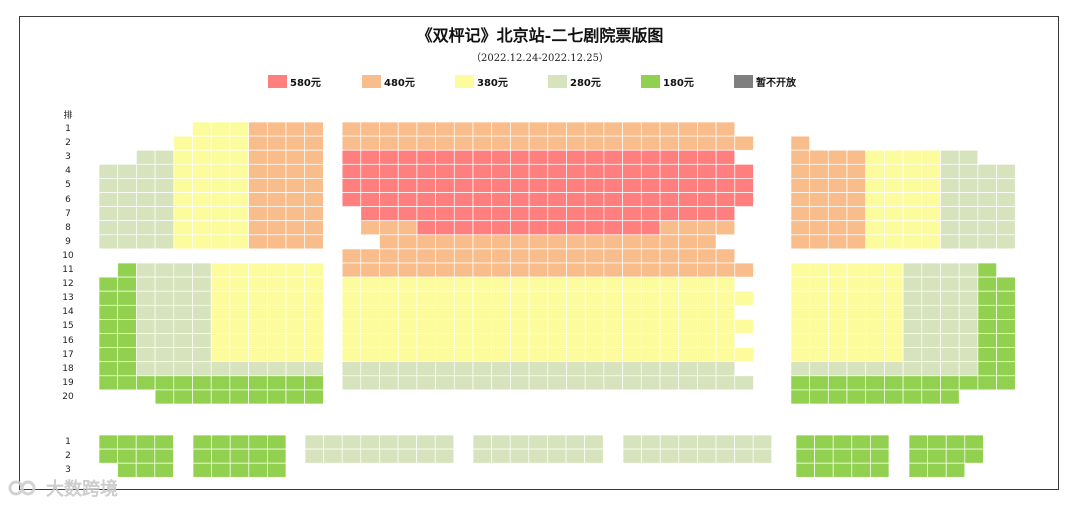 This screenshot has height=506, width=1080. Describe the element at coordinates (68, 470) in the screenshot. I see `balcony-row-label-3: 3` at that location.